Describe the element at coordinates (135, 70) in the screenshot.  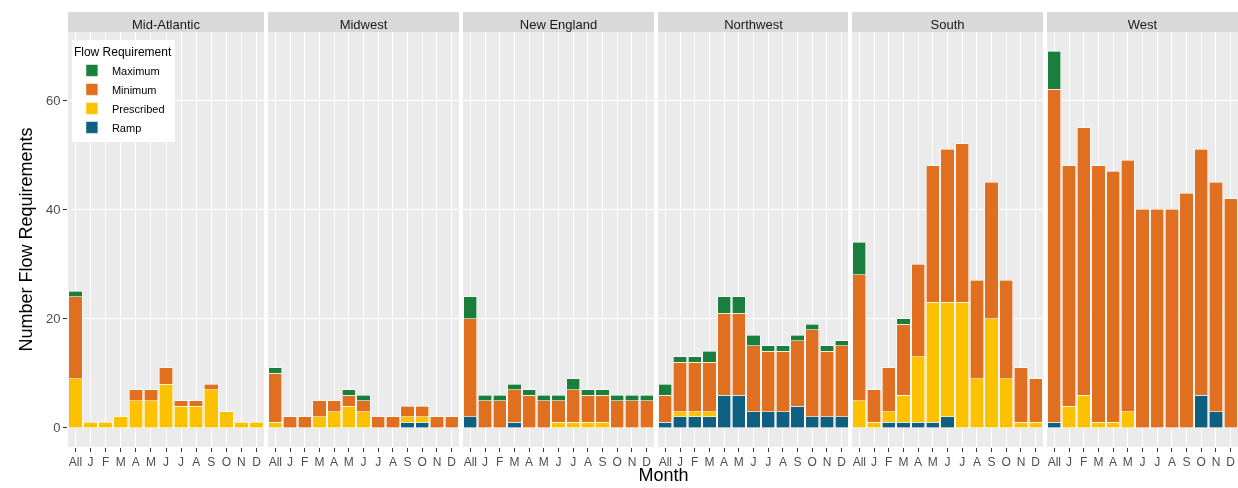
I see `legend-label: Maximum` at that location.